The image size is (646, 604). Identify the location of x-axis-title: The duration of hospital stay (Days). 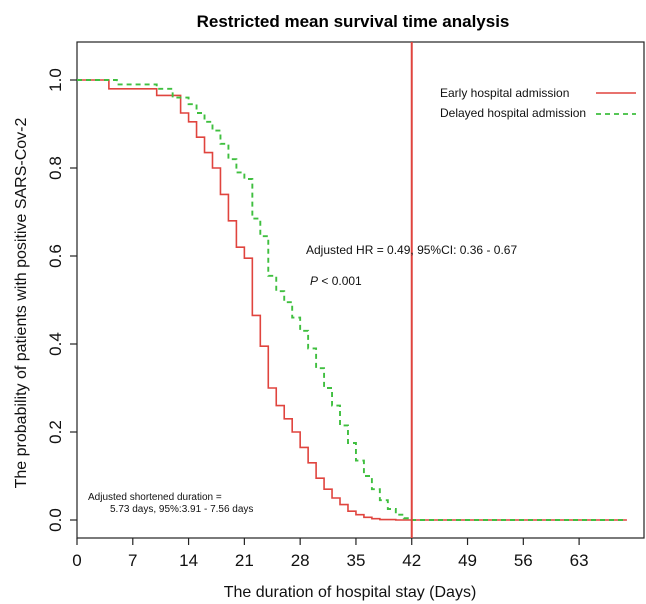
(350, 592).